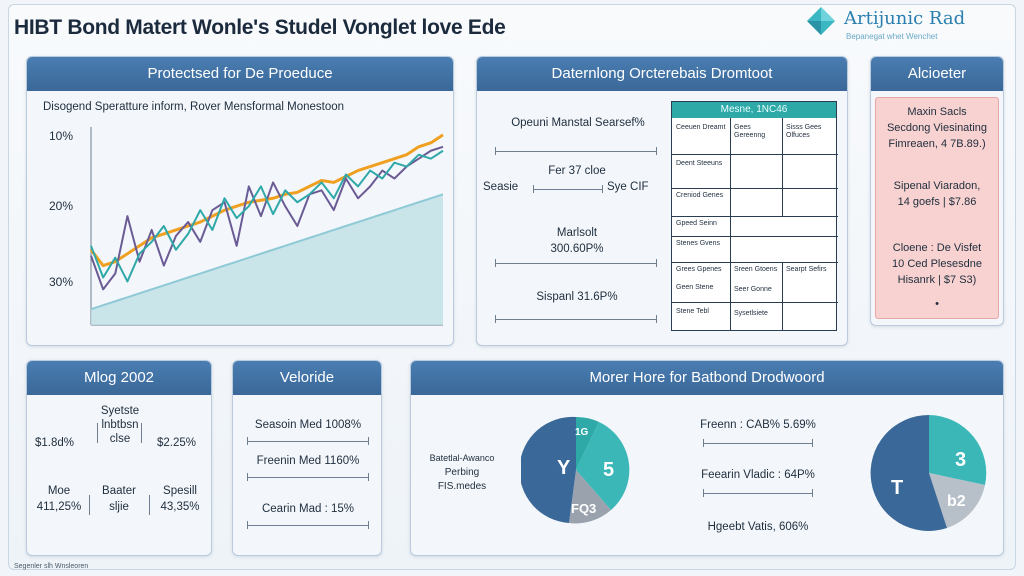 The height and width of the screenshot is (576, 1024). Describe the element at coordinates (307, 378) in the screenshot. I see `veloride-panel-title: Veloride` at that location.